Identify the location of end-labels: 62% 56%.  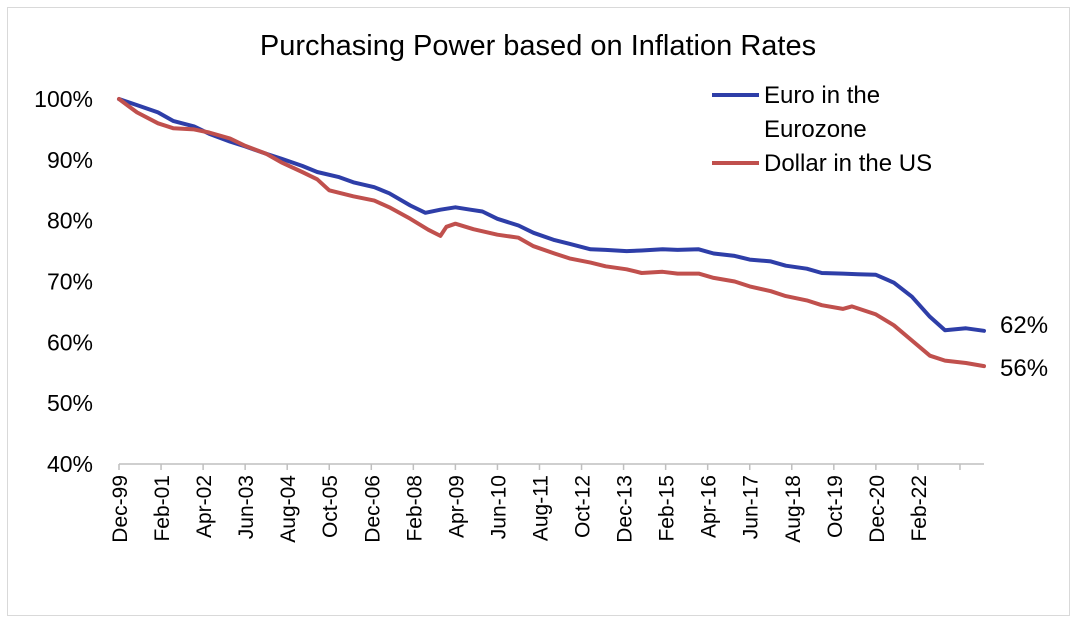
(1024, 347).